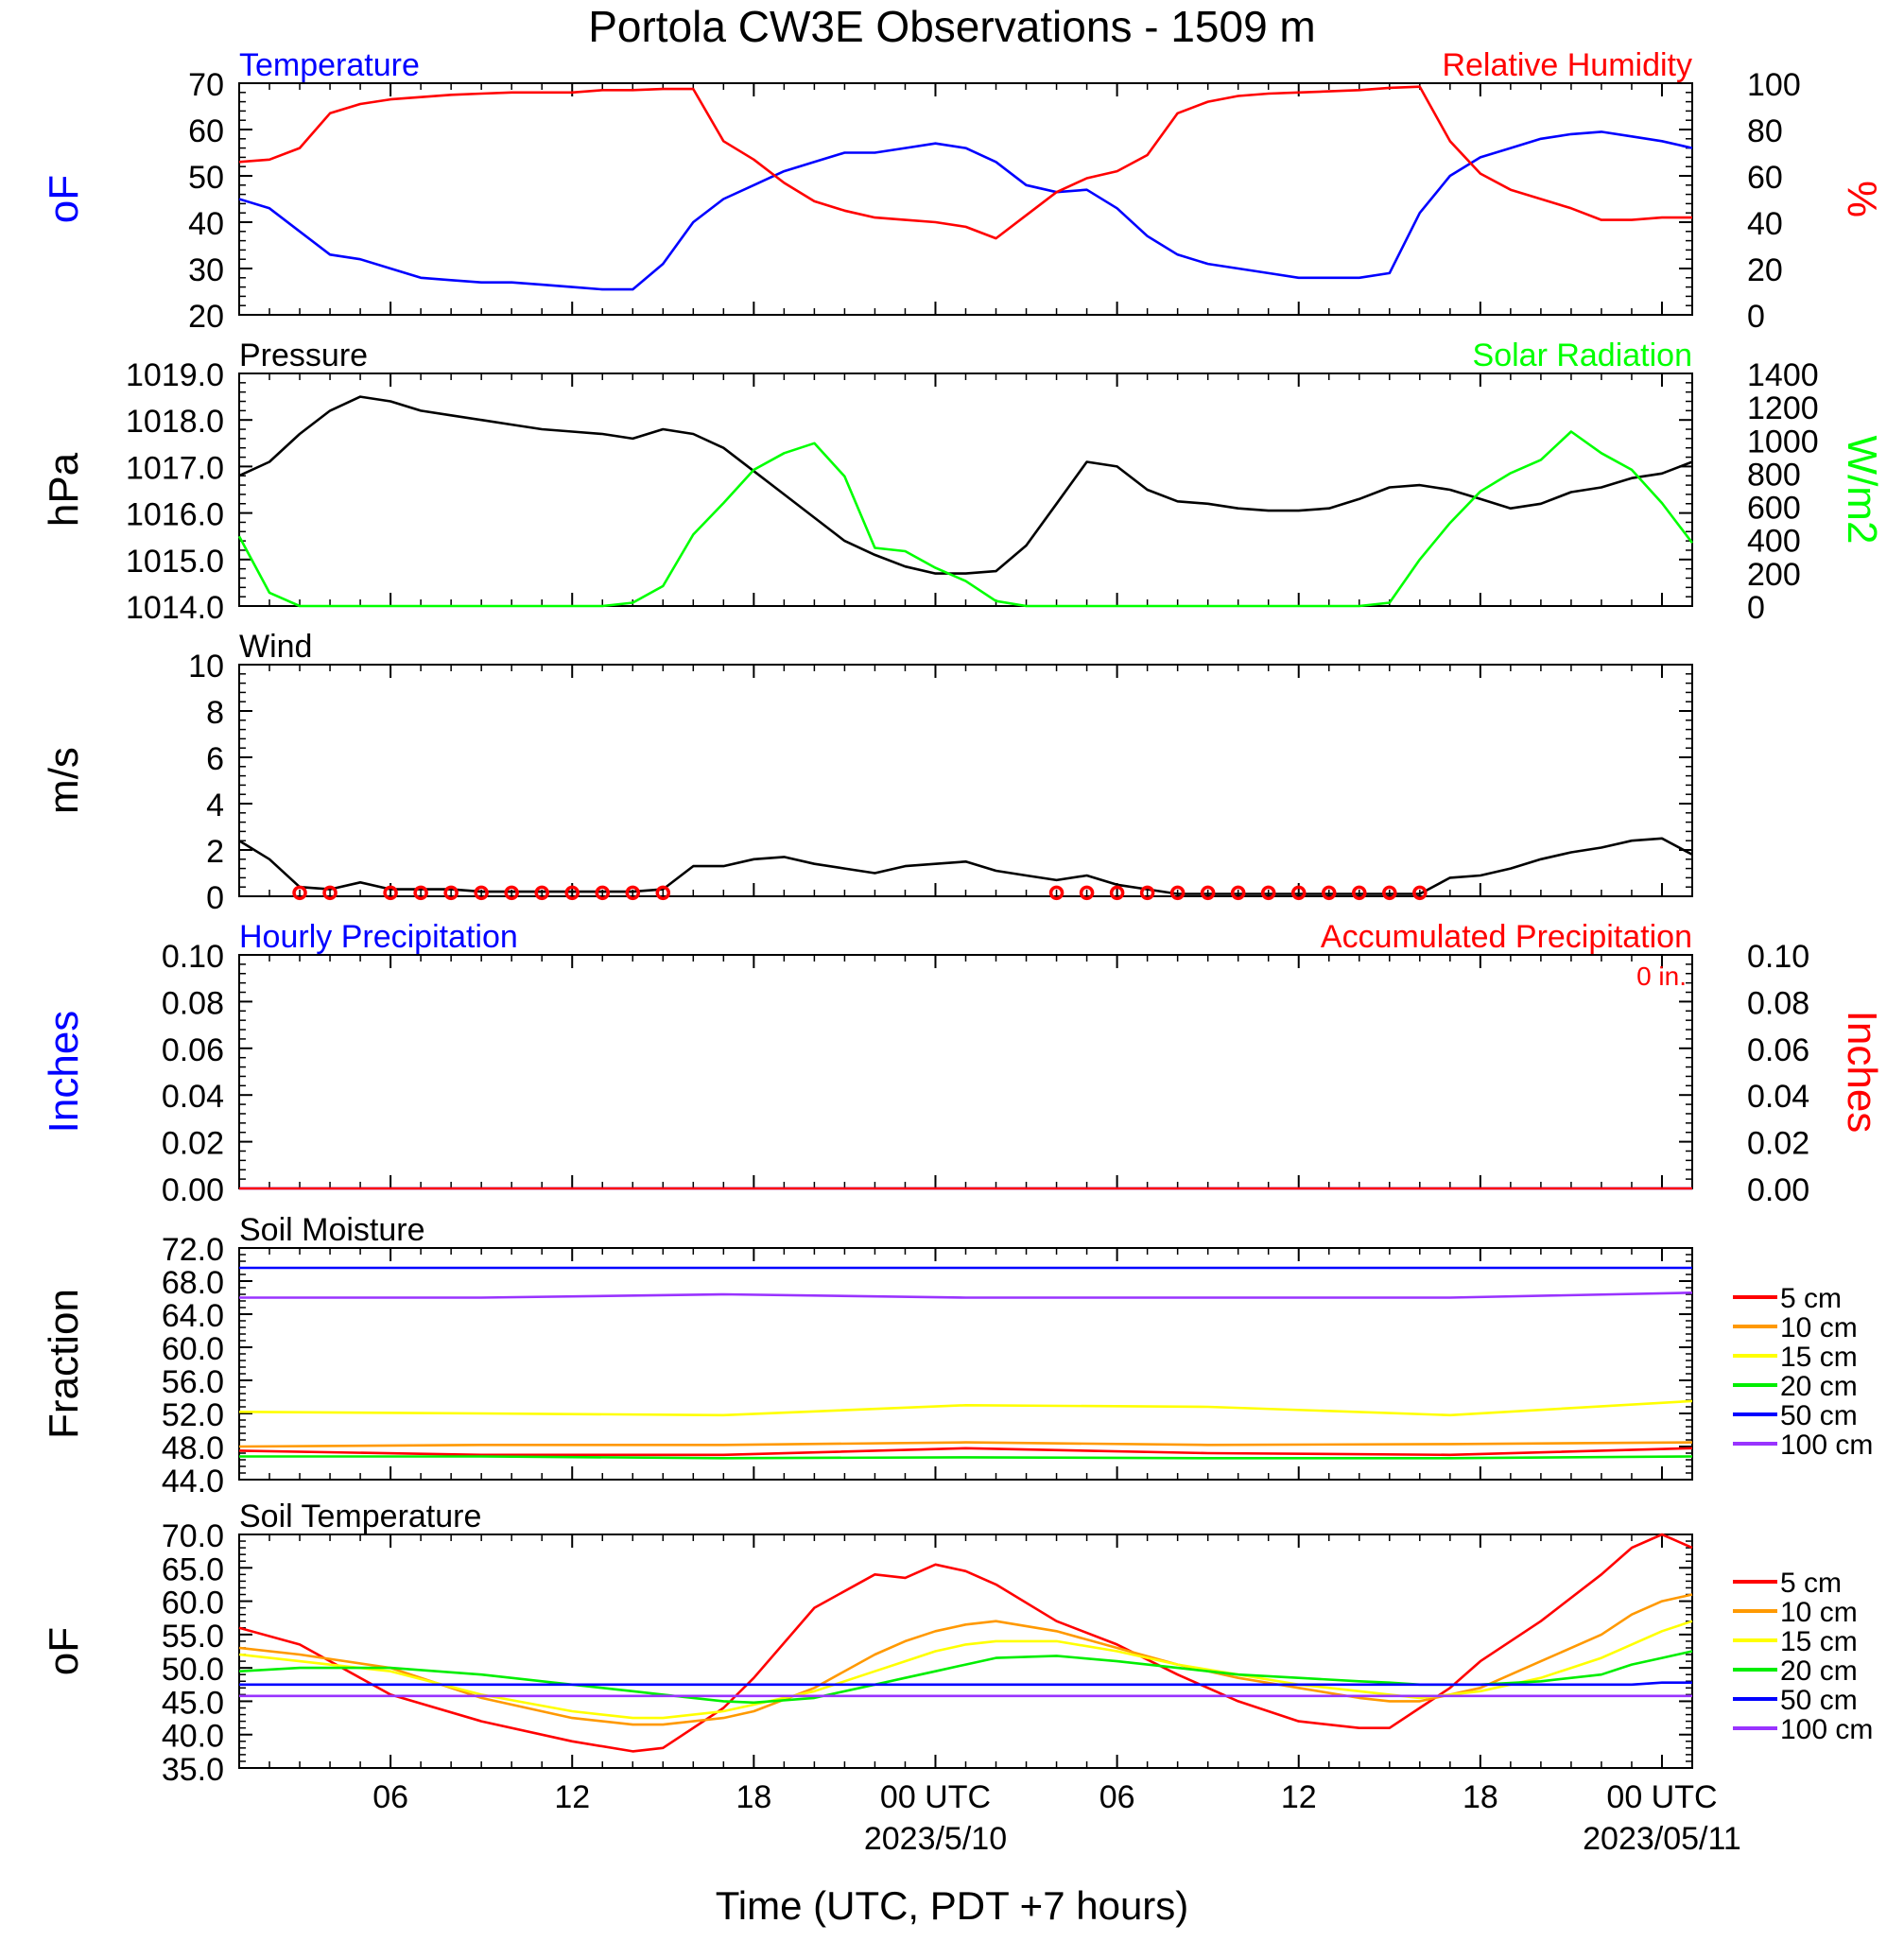 This screenshot has height=1941, width=1904. I want to click on y-tick-label: 8, so click(215, 713).